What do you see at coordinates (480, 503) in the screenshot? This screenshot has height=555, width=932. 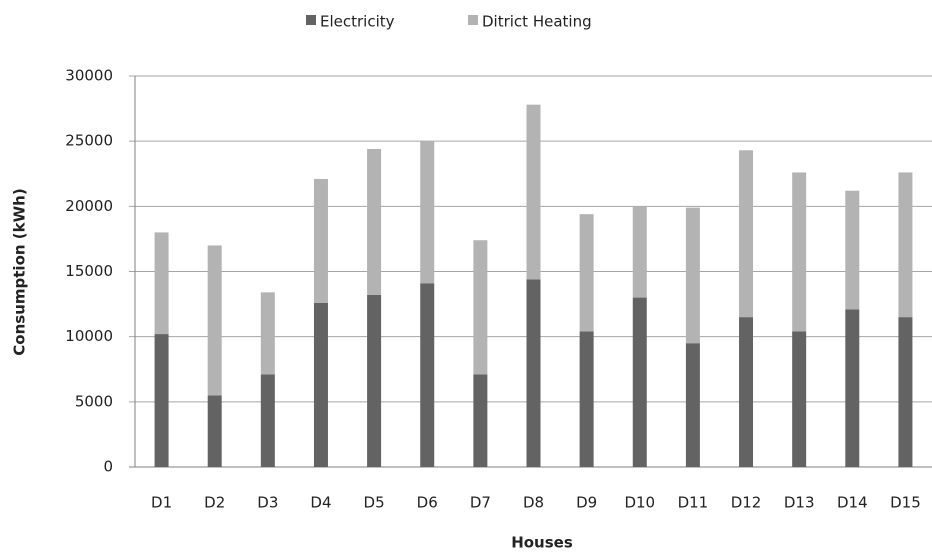 I see `x-tick-label: D7` at bounding box center [480, 503].